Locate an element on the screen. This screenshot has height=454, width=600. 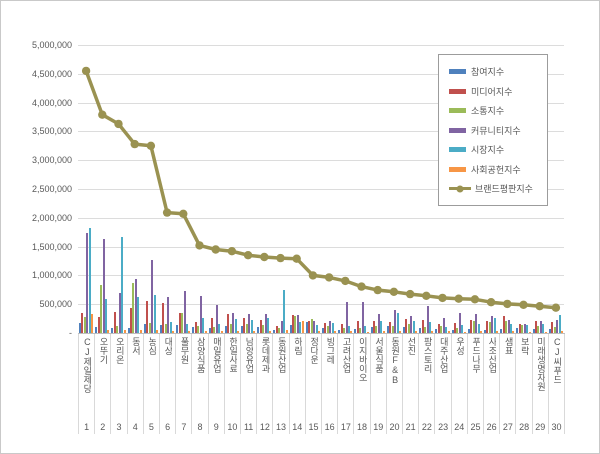
y-axis-tick-label: 500,000 is located at coordinates (55, 304).